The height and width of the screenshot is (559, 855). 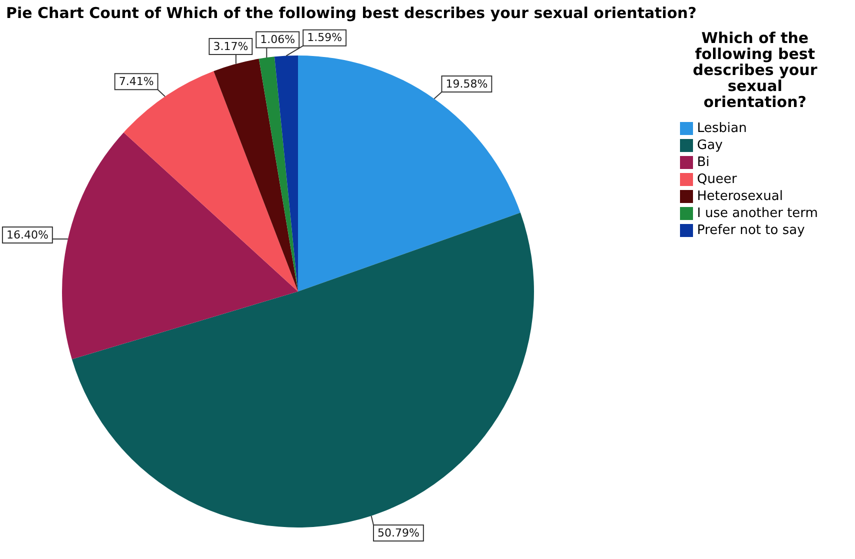 What do you see at coordinates (27, 235) in the screenshot?
I see `data-label: 16.40%` at bounding box center [27, 235].